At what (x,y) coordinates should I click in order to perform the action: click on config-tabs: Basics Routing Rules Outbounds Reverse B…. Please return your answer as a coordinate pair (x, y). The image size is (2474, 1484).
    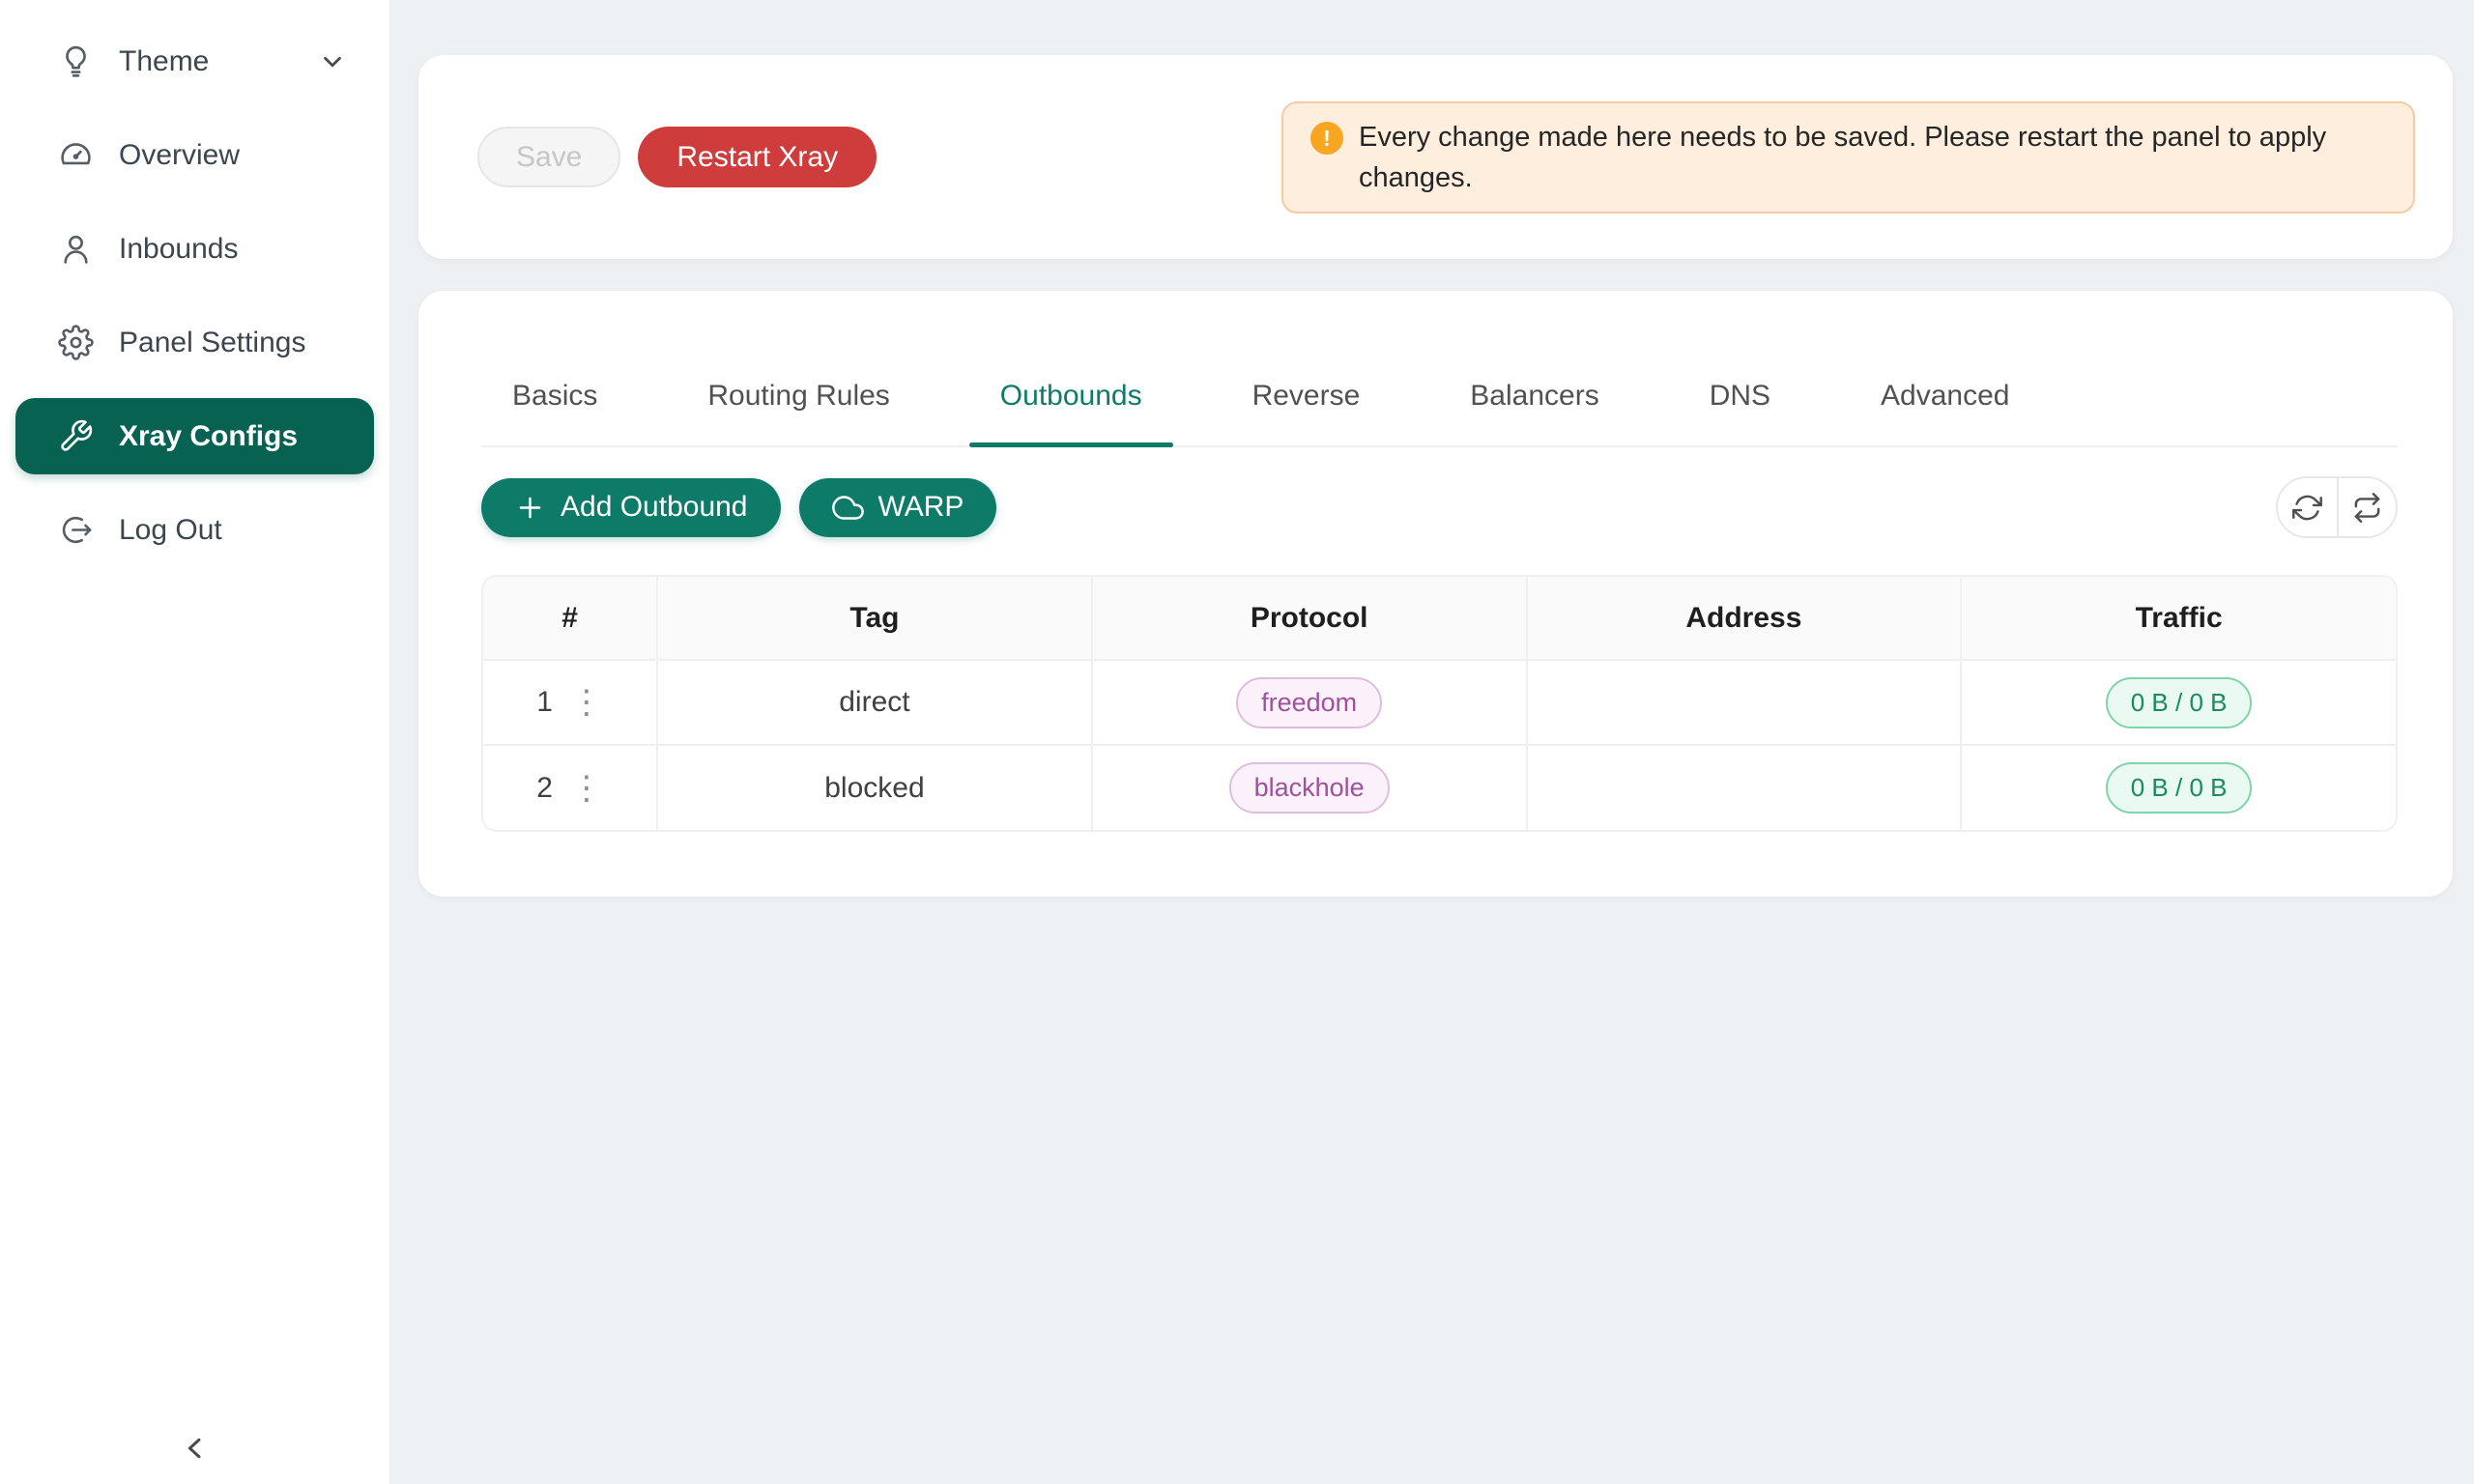
    Looking at the image, I should click on (1440, 398).